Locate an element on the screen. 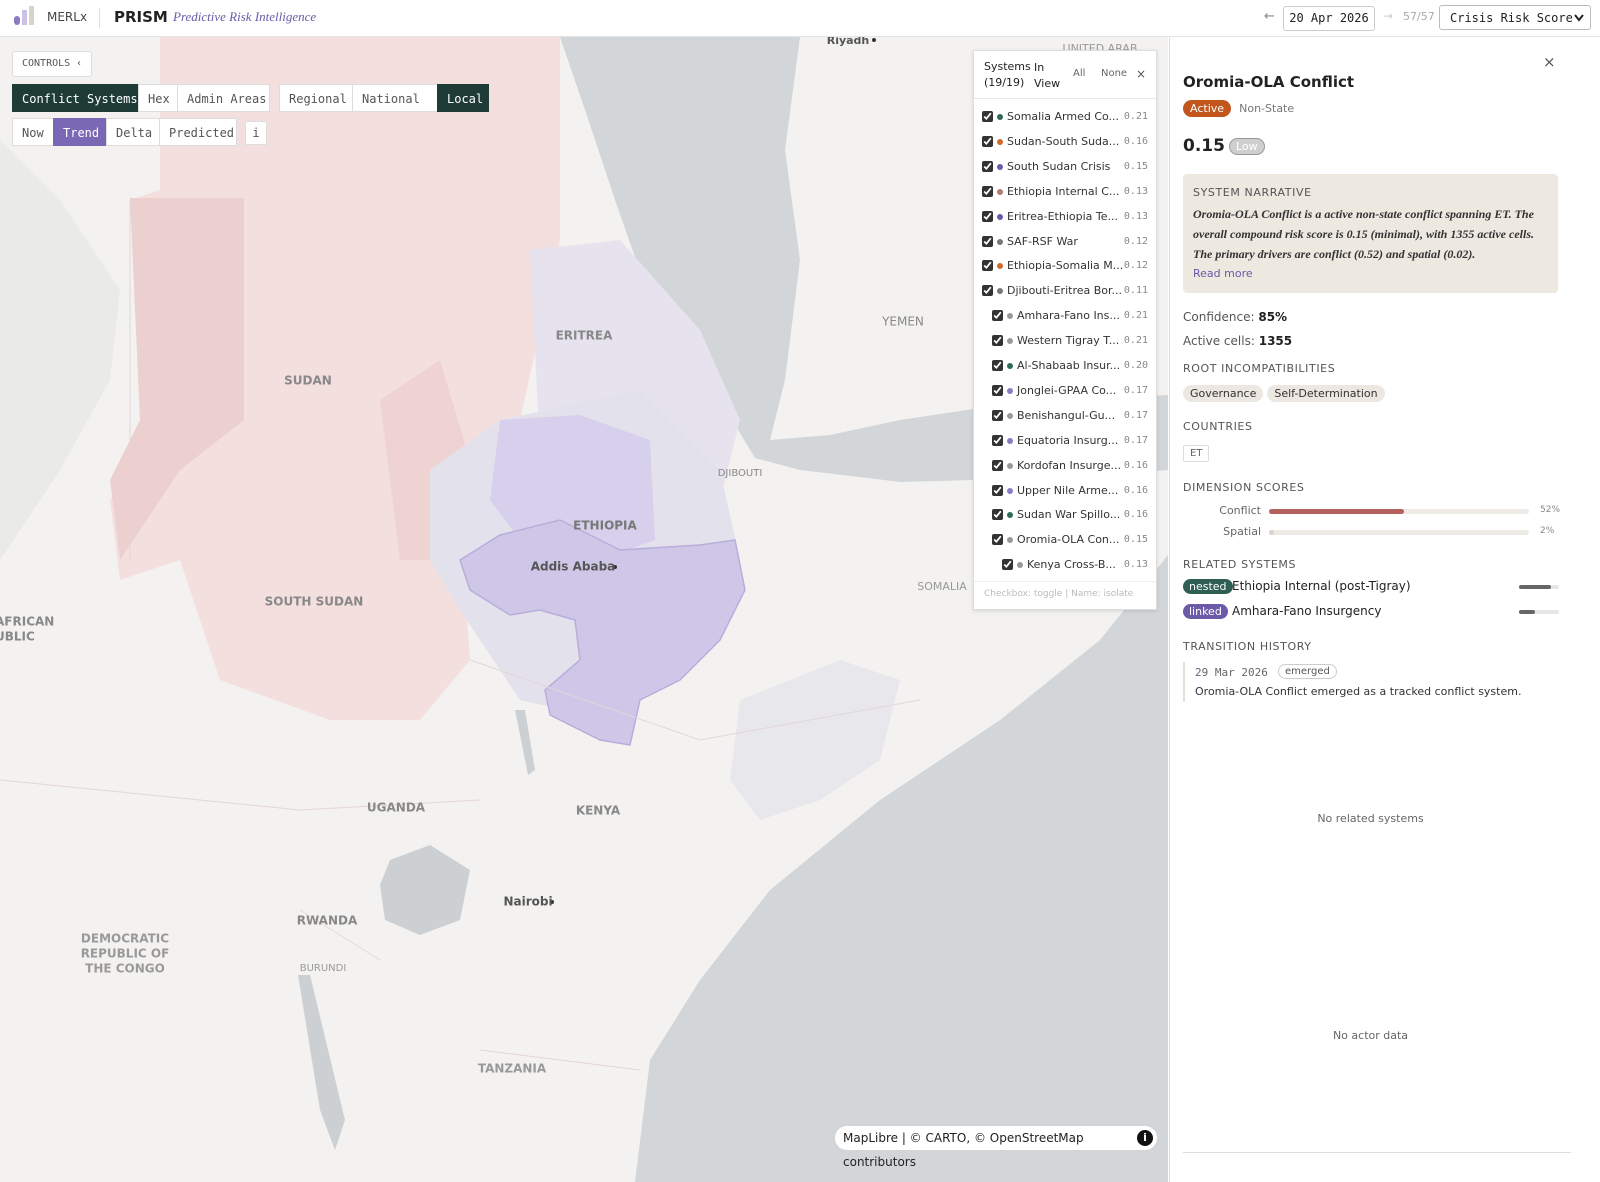 The image size is (1600, 1182). system-row: Djibouti-Eritrea Bor... 0.11 is located at coordinates (1065, 291).